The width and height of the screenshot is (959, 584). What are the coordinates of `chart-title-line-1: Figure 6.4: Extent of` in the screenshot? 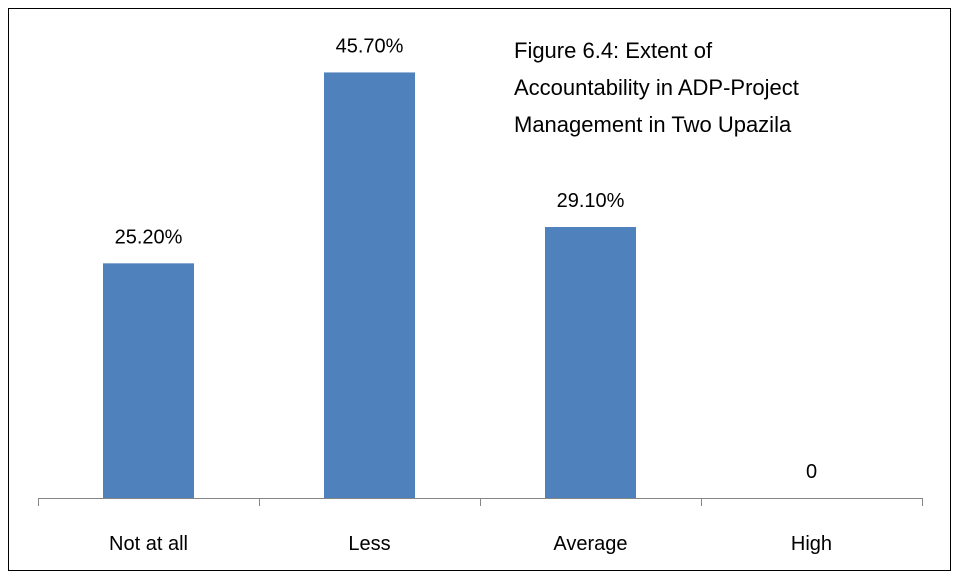 It's located at (613, 50).